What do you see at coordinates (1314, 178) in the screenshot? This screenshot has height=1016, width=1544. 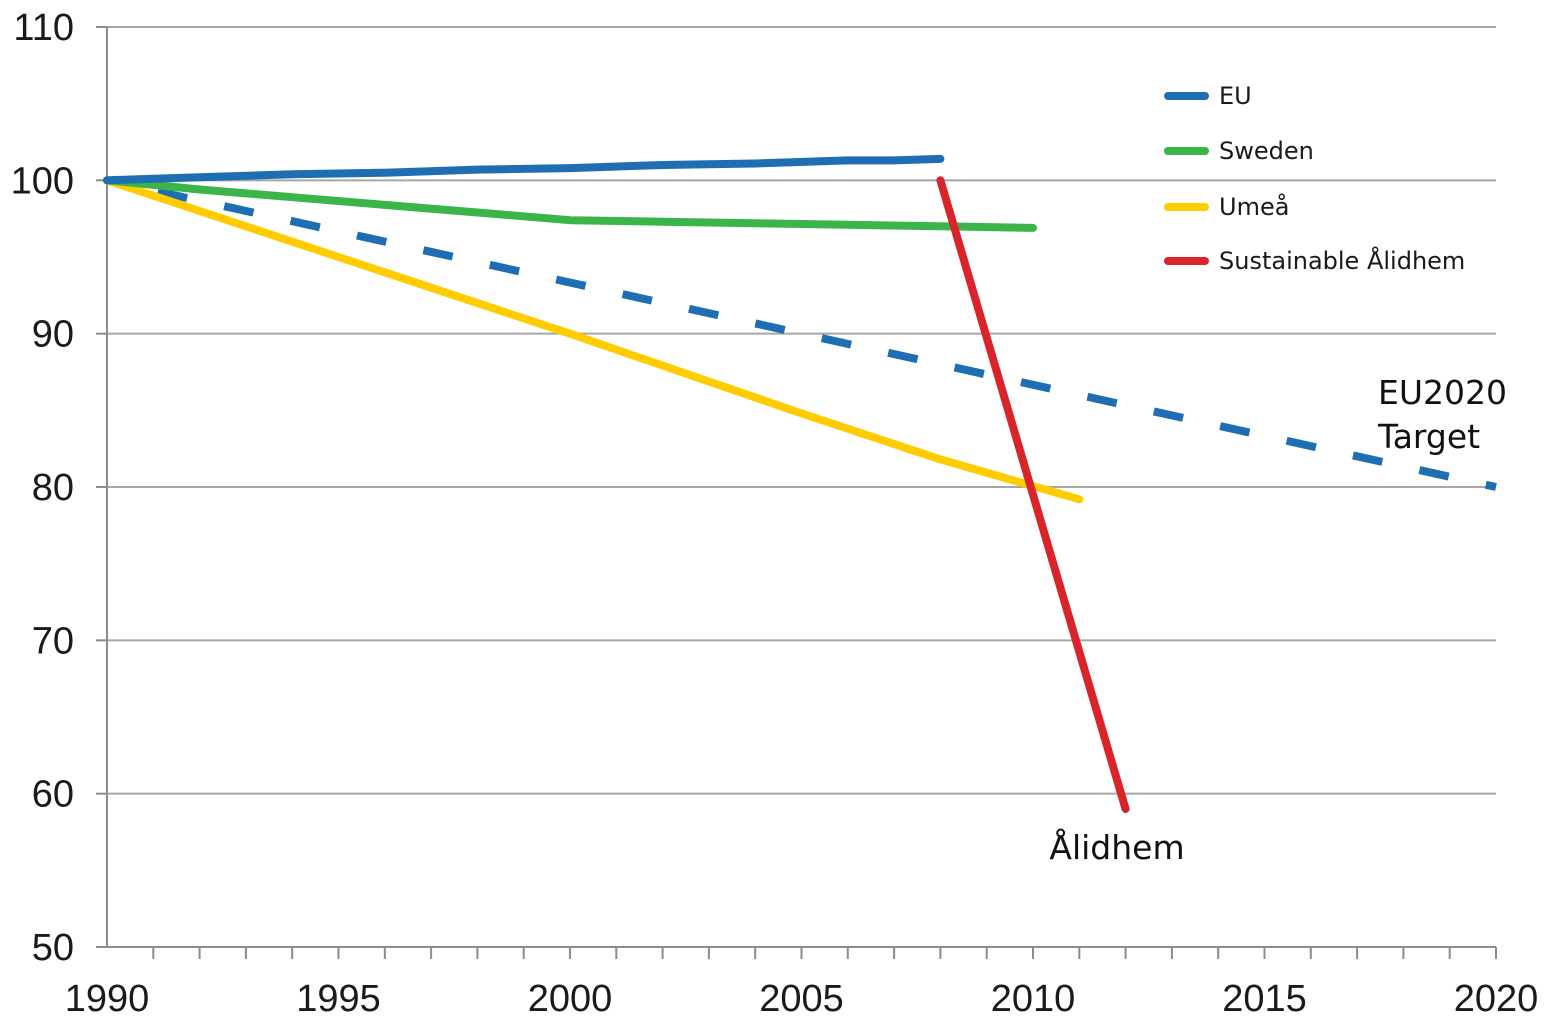 I see `legend: EU Sweden Umeå Sustainable Ålidhem` at bounding box center [1314, 178].